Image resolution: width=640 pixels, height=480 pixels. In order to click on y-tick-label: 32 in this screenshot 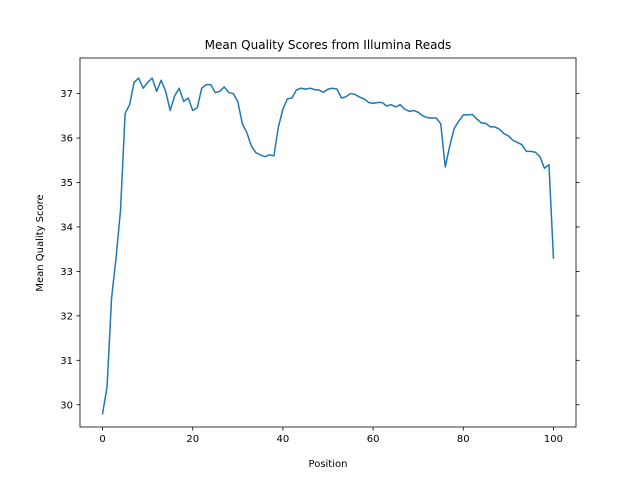, I will do `click(66, 316)`.